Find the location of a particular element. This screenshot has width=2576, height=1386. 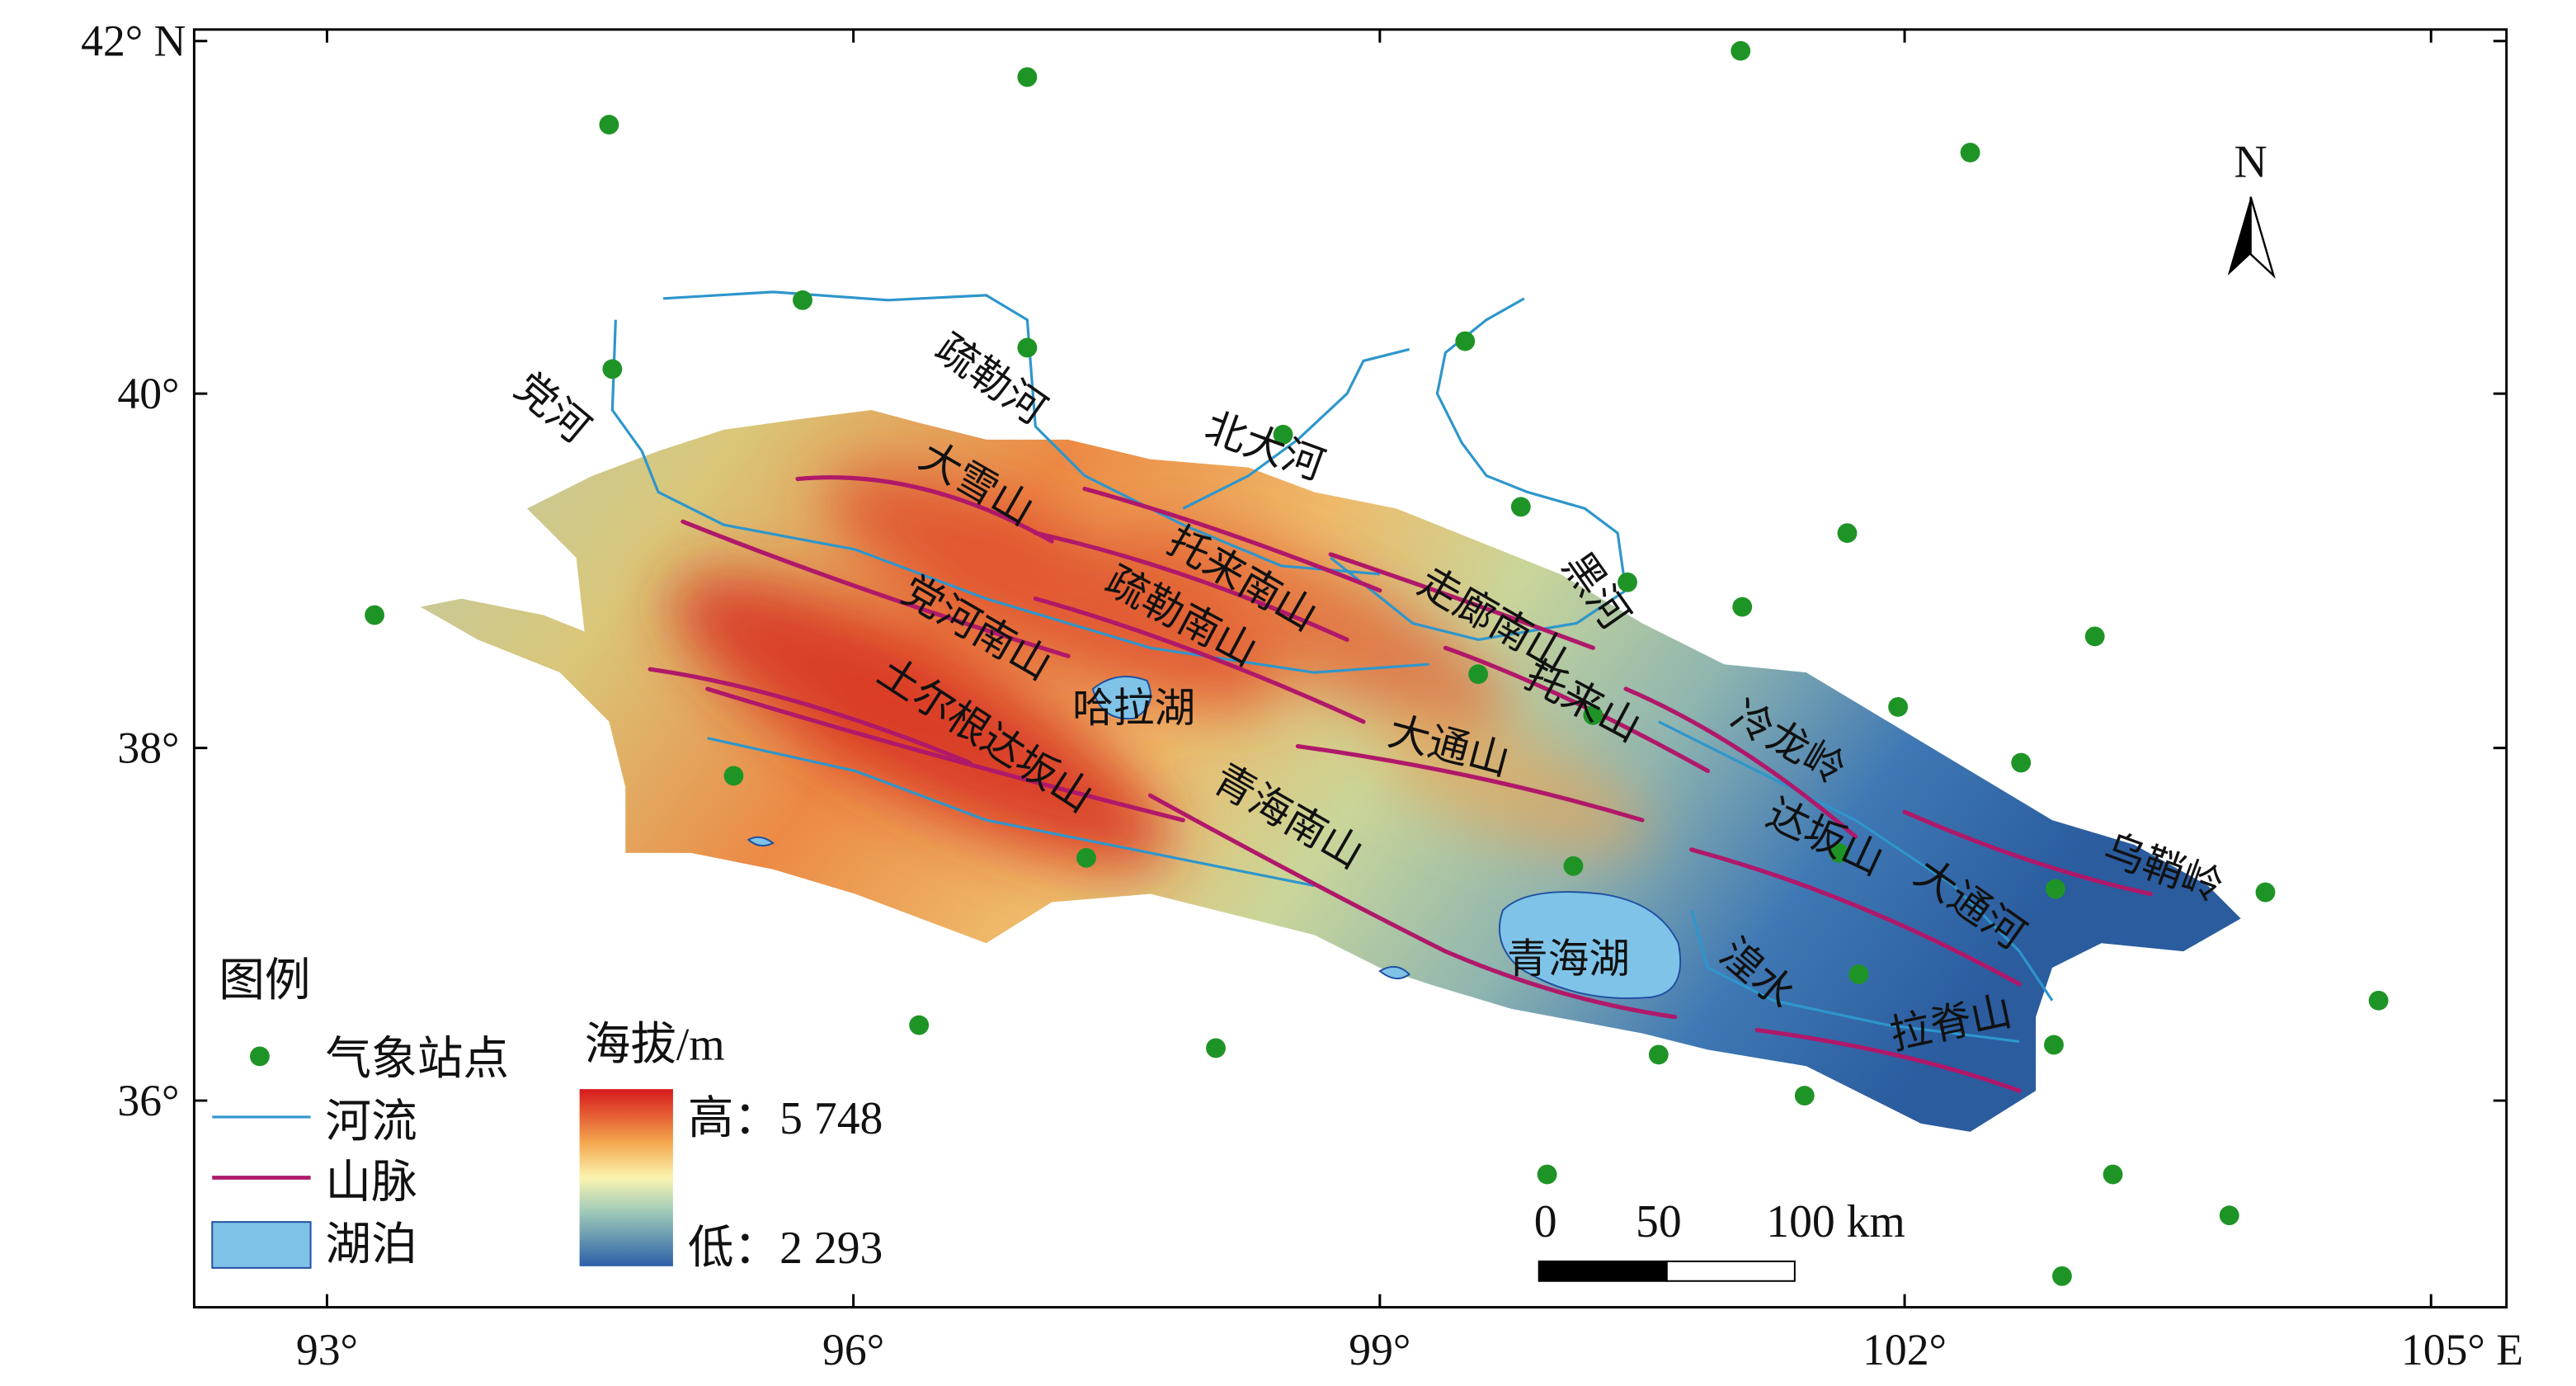

scale-label: 100 km is located at coordinates (1835, 1221).